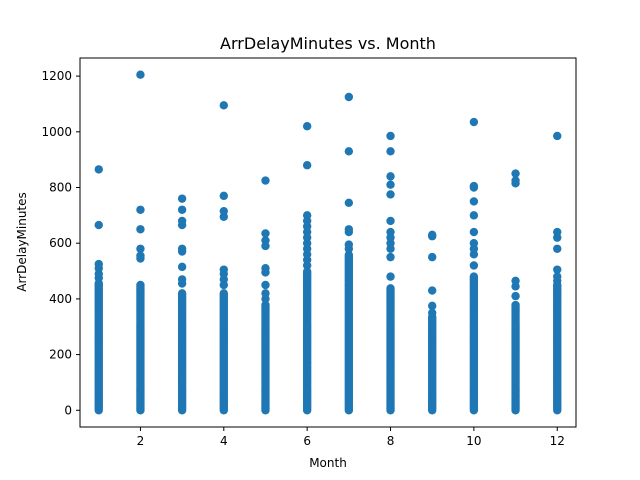 The height and width of the screenshot is (480, 640). What do you see at coordinates (141, 441) in the screenshot?
I see `x-tick-label: 2` at bounding box center [141, 441].